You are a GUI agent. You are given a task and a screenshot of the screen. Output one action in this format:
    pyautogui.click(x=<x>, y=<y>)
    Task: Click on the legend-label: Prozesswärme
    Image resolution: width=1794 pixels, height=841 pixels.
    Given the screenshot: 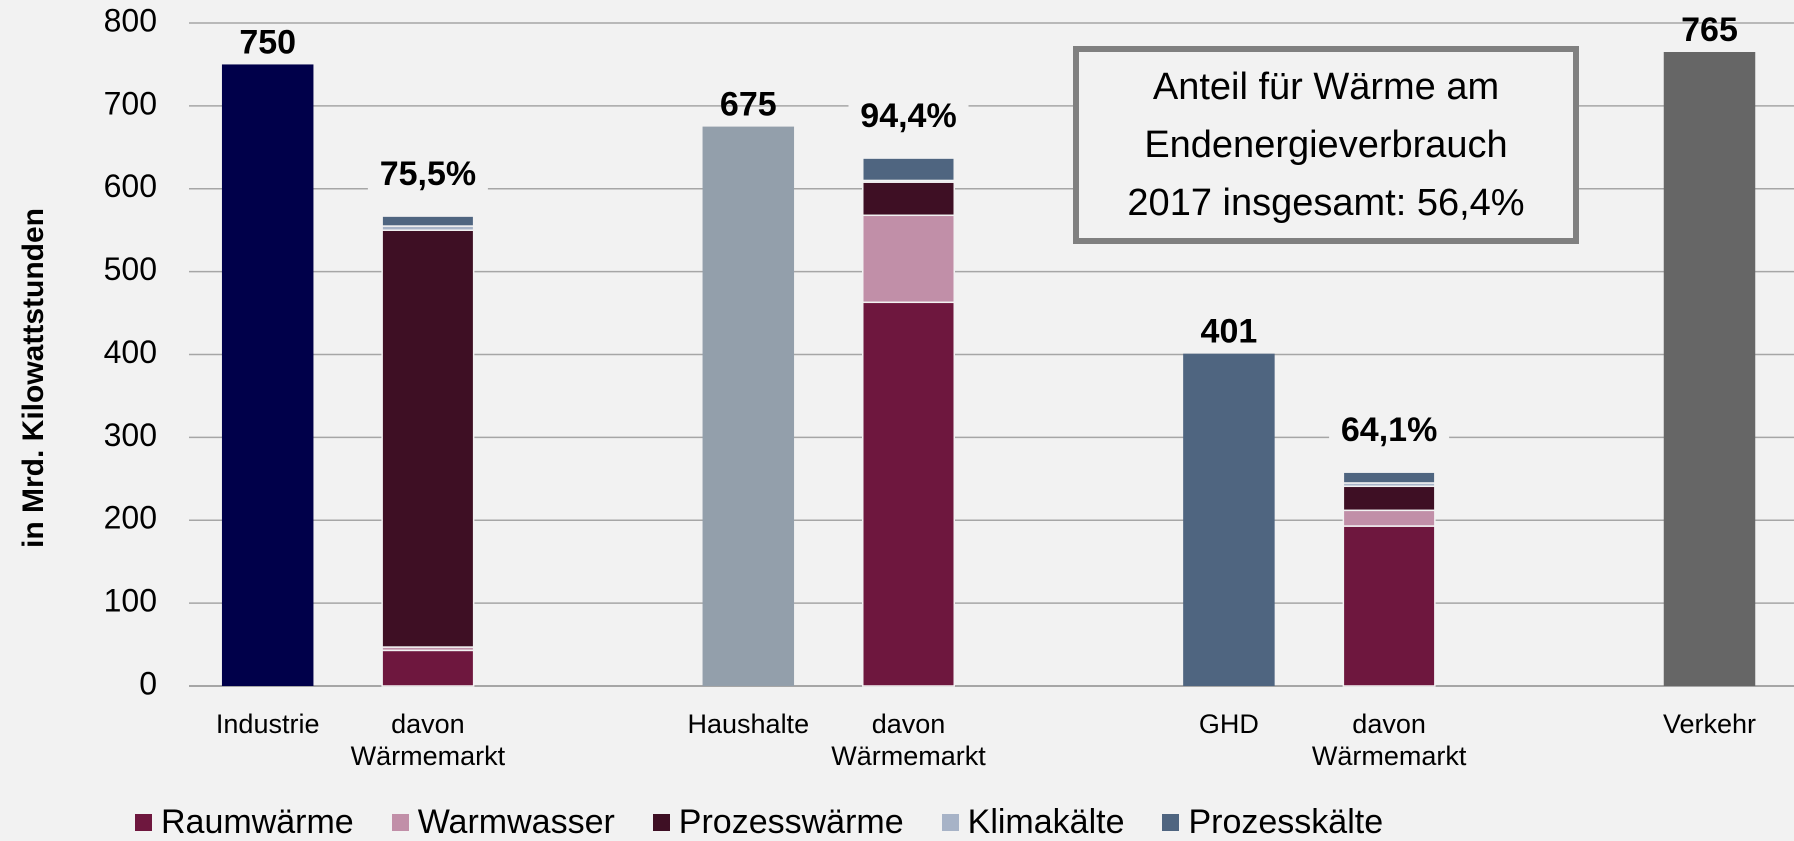 What is the action you would take?
    pyautogui.click(x=791, y=822)
    